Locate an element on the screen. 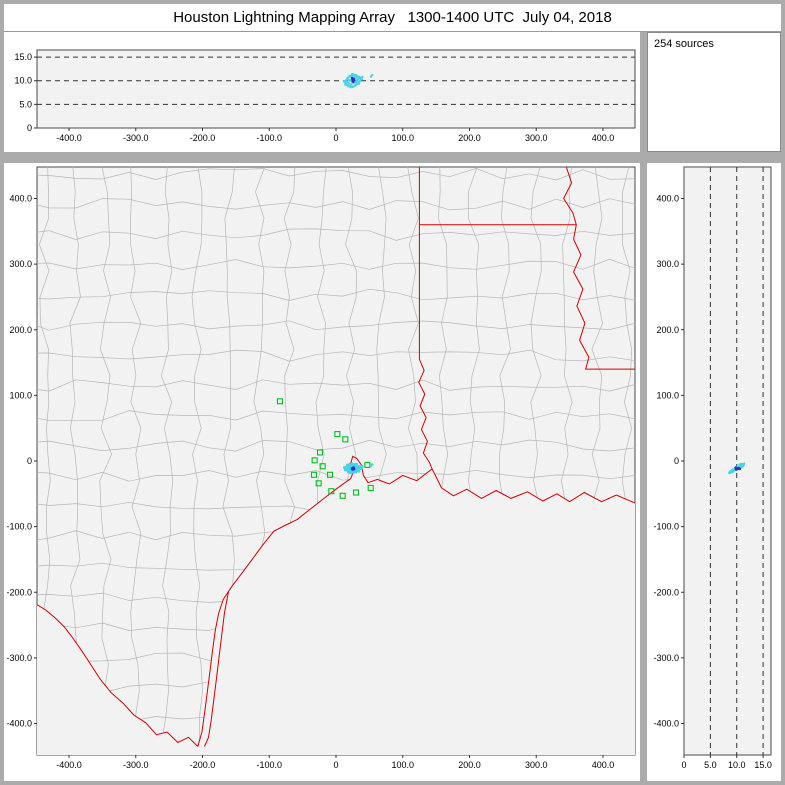  plan-view-x-tick-label: 100.0 is located at coordinates (402, 765).